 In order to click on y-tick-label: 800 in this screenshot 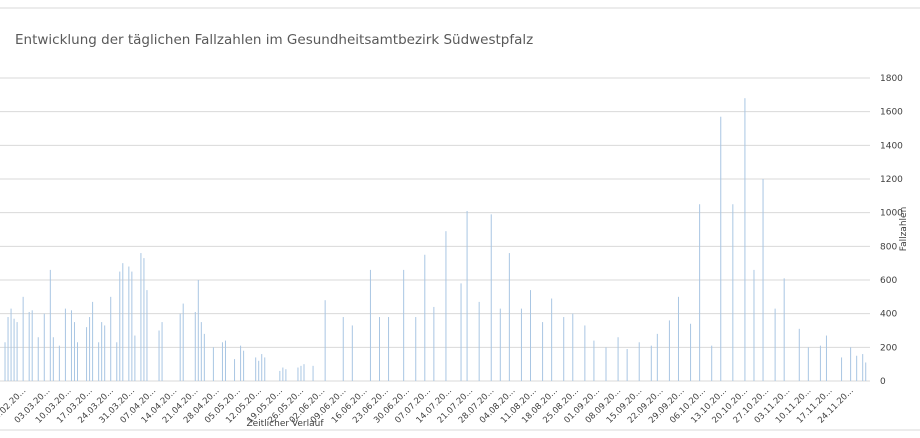, I will do `click(888, 247)`.